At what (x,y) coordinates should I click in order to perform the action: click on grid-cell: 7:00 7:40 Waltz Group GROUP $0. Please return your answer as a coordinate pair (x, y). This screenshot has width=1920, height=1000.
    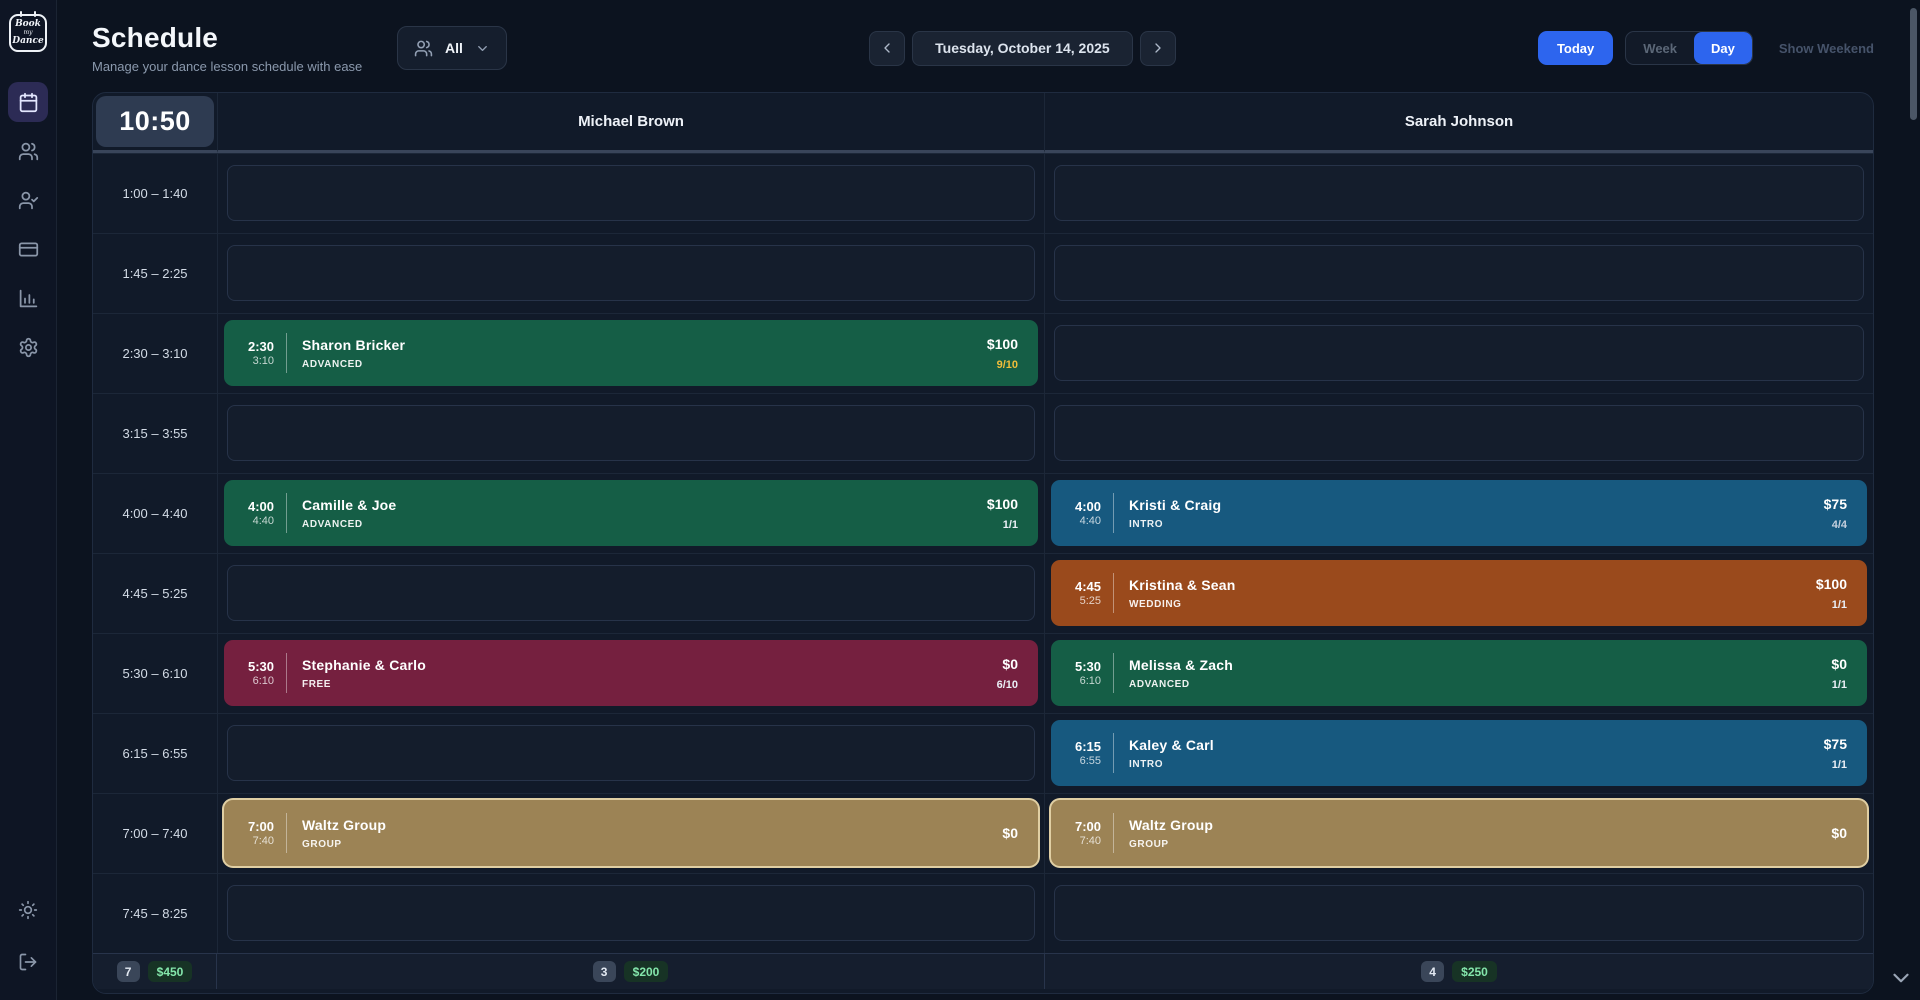
    Looking at the image, I should click on (631, 833).